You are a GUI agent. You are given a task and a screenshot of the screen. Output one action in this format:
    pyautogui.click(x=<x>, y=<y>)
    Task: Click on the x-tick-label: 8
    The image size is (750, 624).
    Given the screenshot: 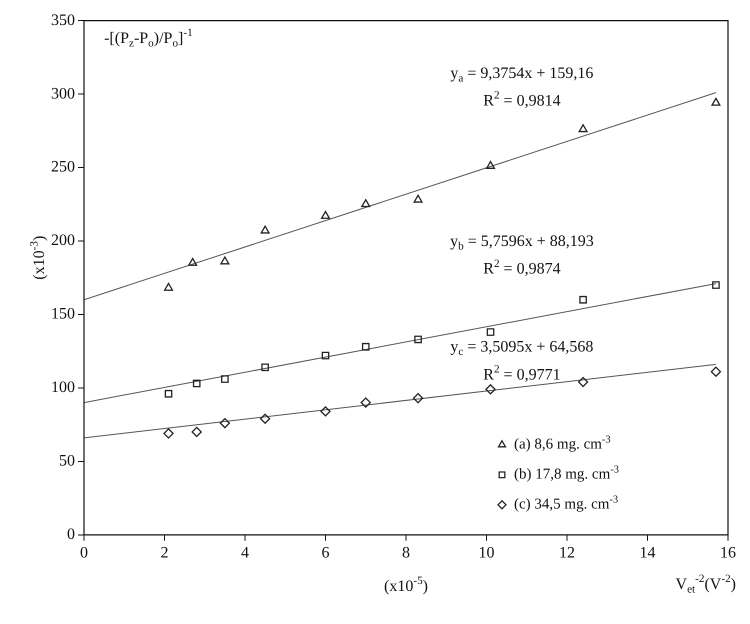 What is the action you would take?
    pyautogui.click(x=406, y=553)
    